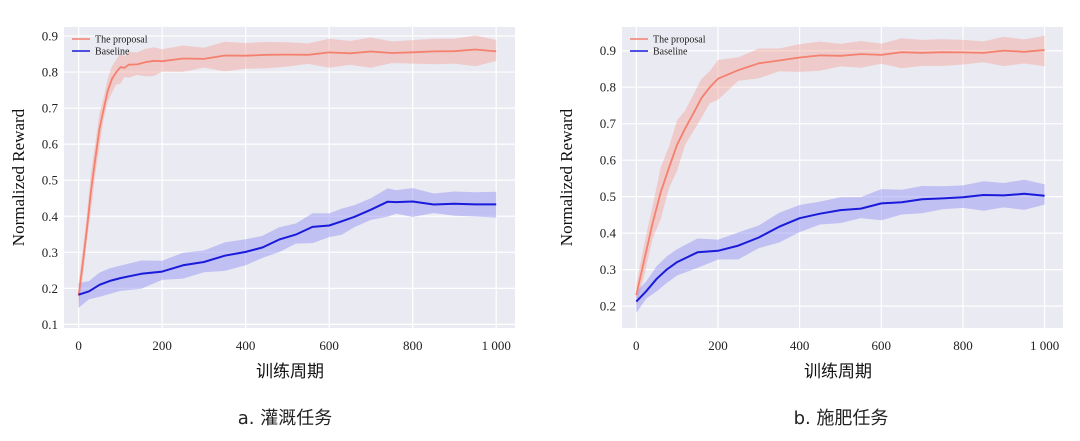  Describe the element at coordinates (608, 233) in the screenshot. I see `y-tick-label-b: 0.4` at that location.